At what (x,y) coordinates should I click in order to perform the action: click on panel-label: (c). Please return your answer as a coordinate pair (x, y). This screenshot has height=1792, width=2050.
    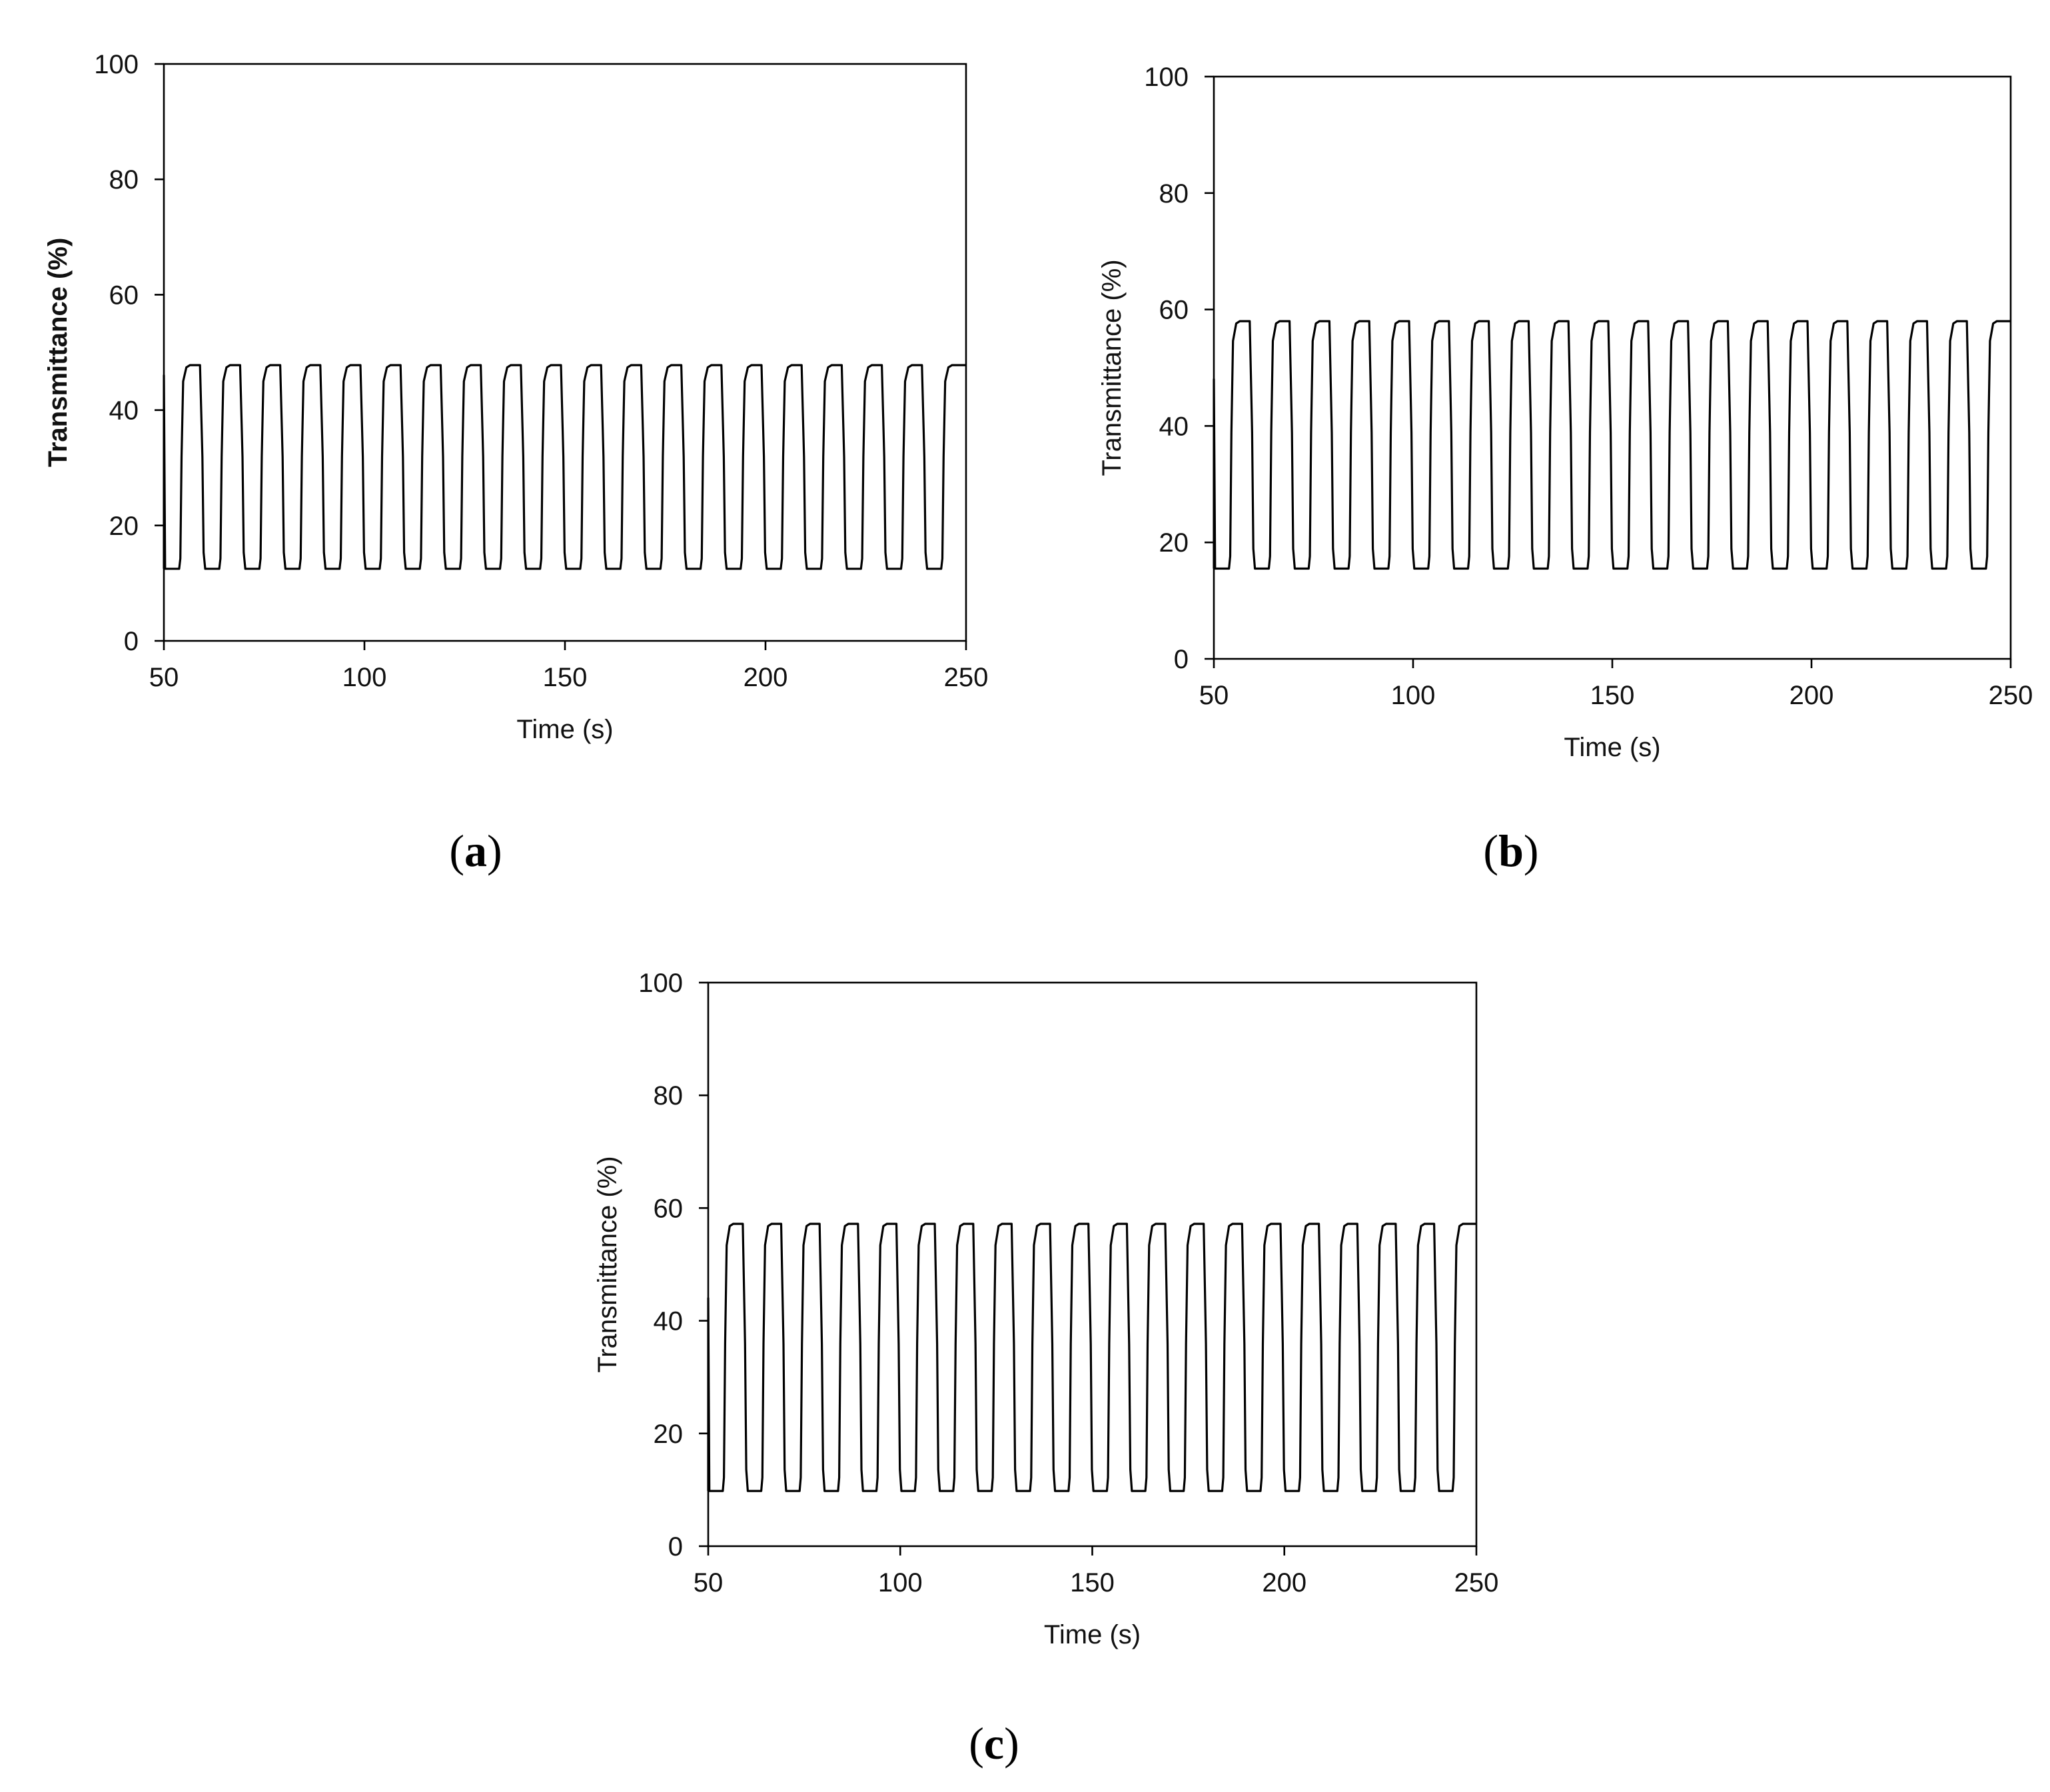
    Looking at the image, I should click on (994, 1743).